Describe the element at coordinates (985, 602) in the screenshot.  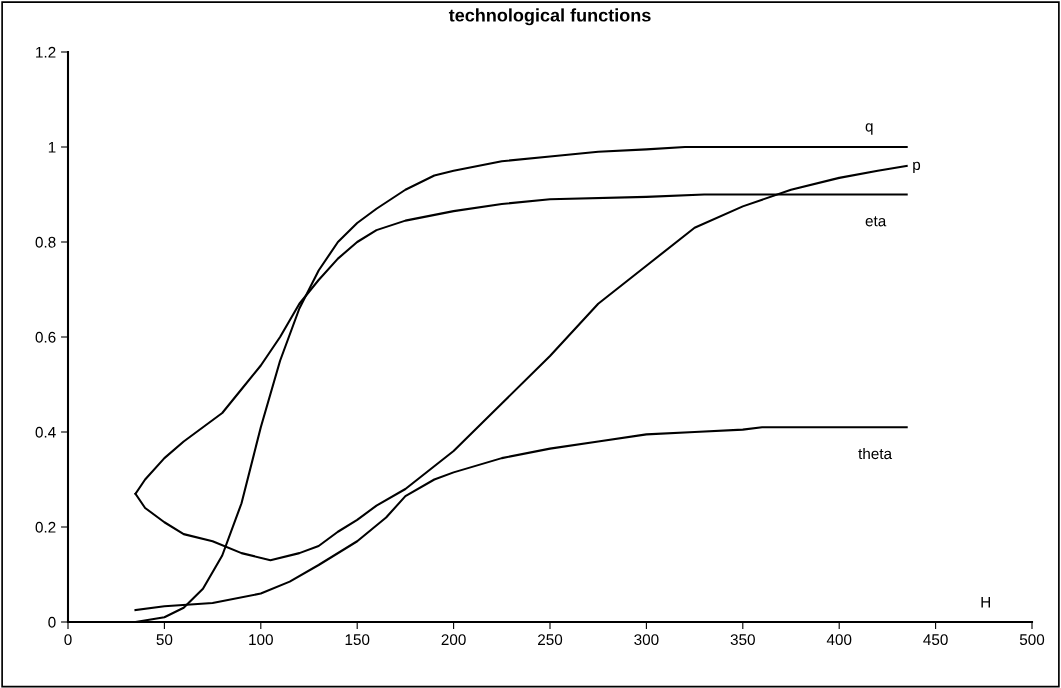
I see `x-axis-title: H` at that location.